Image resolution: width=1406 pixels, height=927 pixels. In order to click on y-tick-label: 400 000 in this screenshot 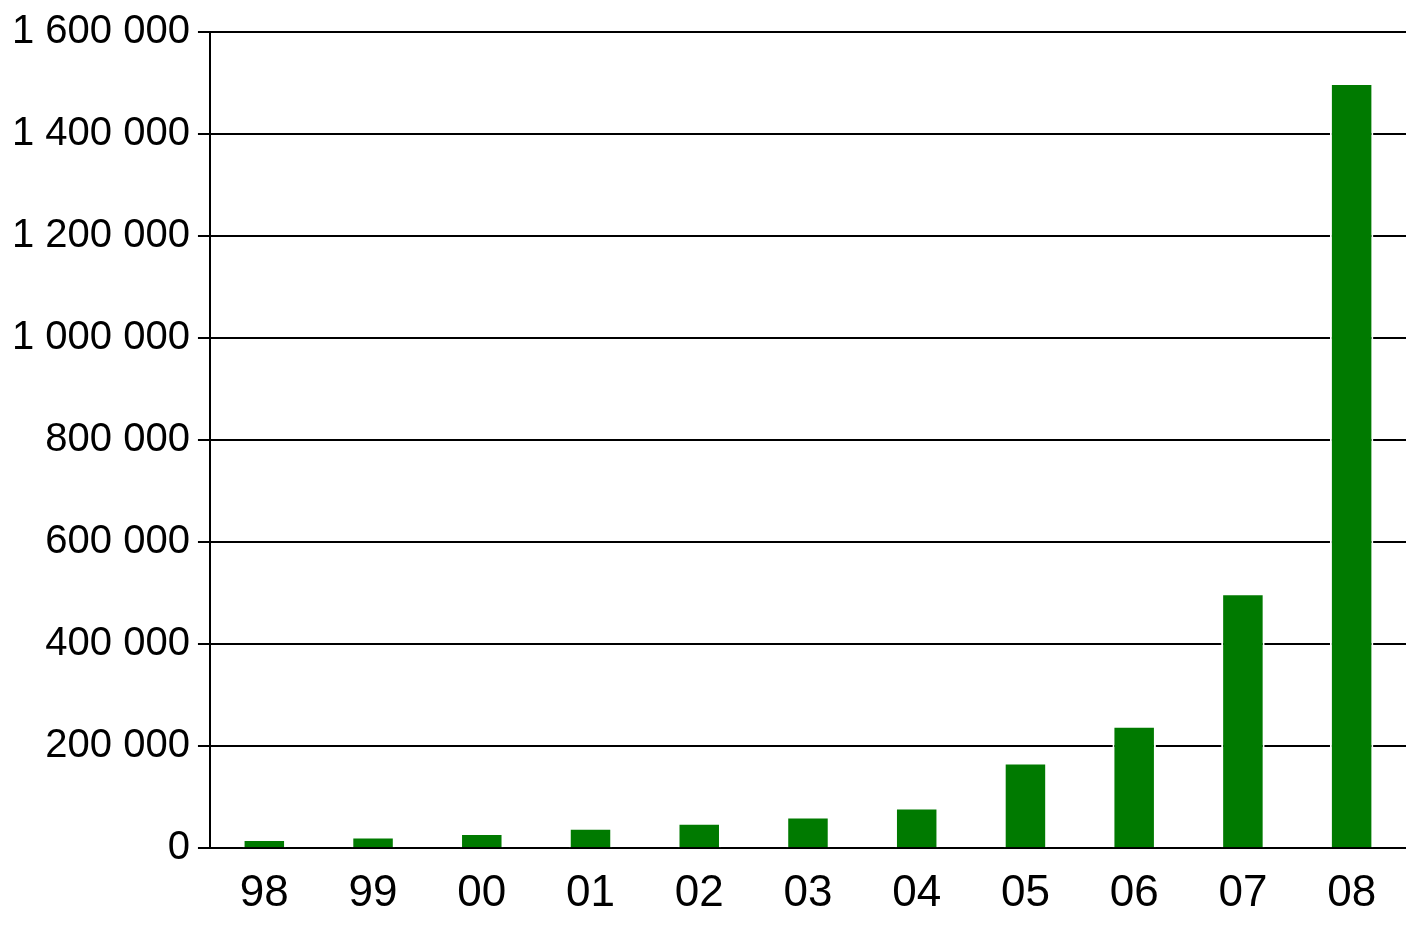, I will do `click(117, 641)`.